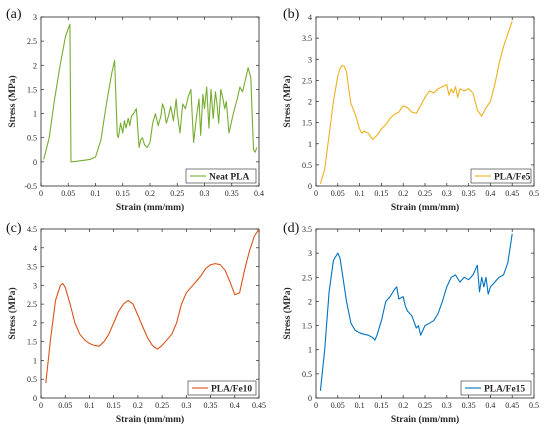  What do you see at coordinates (231, 390) in the screenshot?
I see `legend-label: PLA/Fe10` at bounding box center [231, 390].